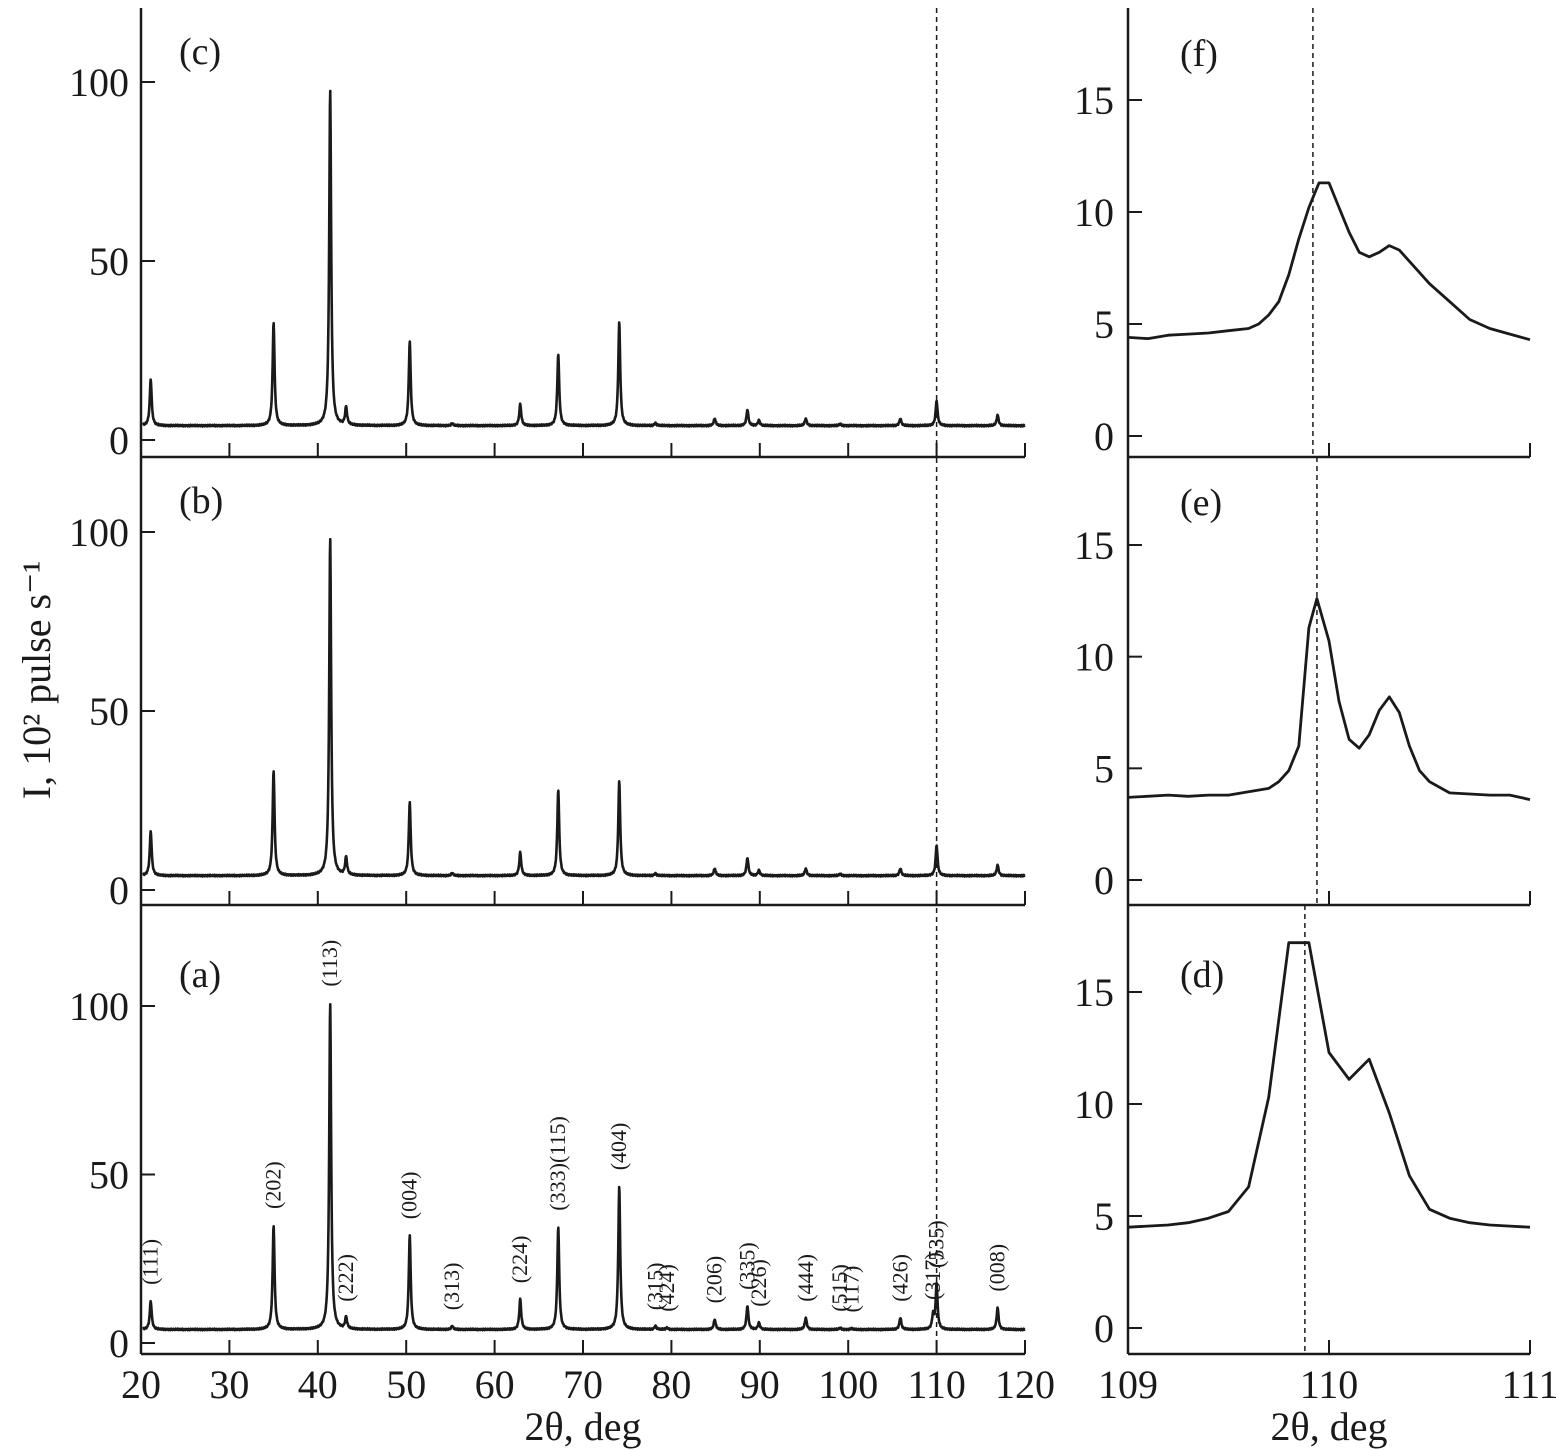  What do you see at coordinates (345, 1278) in the screenshot?
I see `peak-label: (222)` at bounding box center [345, 1278].